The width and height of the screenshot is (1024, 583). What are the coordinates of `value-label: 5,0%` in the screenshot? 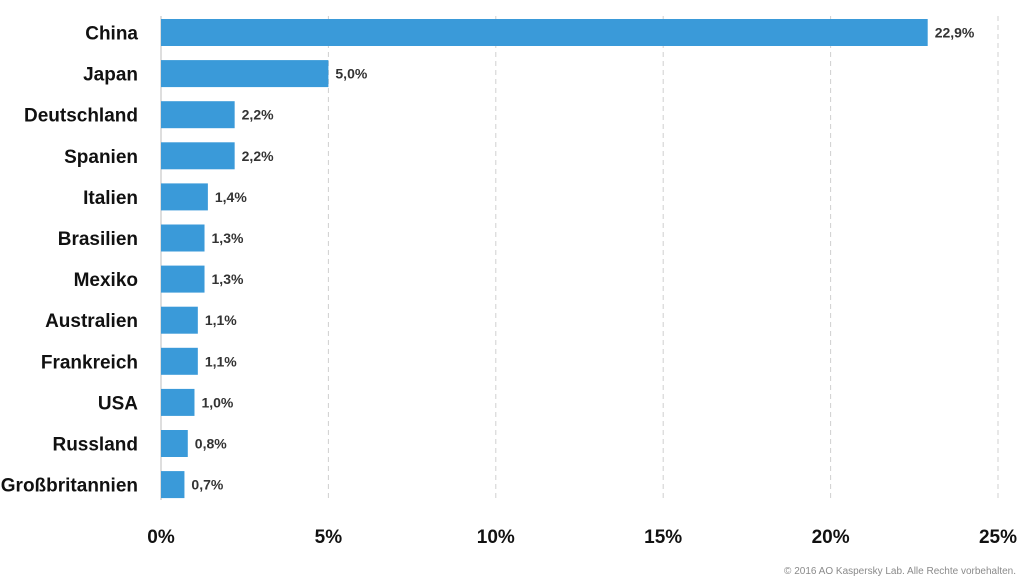 It's located at (351, 74).